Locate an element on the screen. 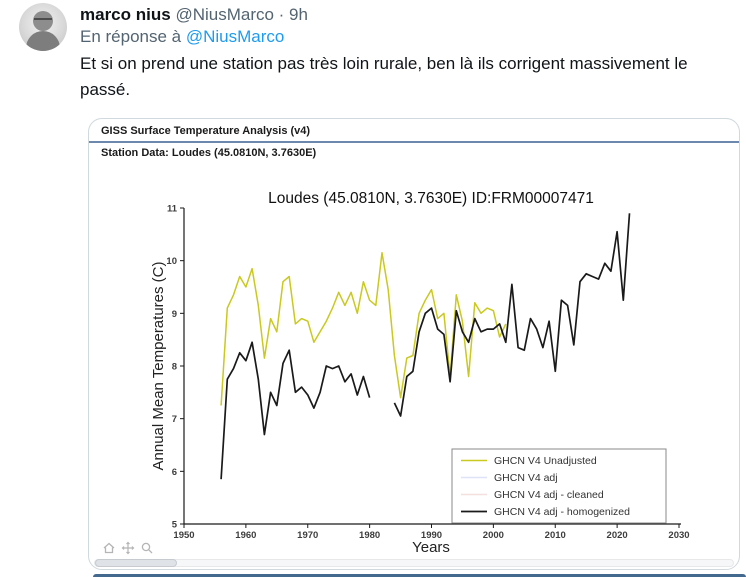 Image resolution: width=746 pixels, height=577 pixels. plot-toolbar is located at coordinates (128, 548).